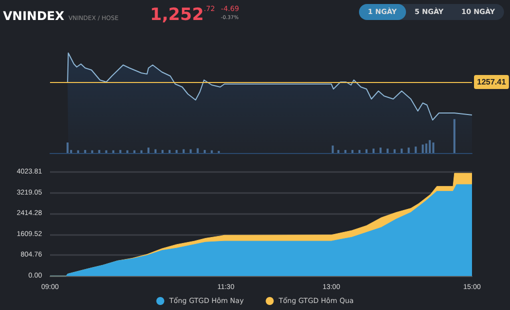 This screenshot has height=310, width=510. Describe the element at coordinates (491, 82) in the screenshot. I see `text: 1257.41` at that location.